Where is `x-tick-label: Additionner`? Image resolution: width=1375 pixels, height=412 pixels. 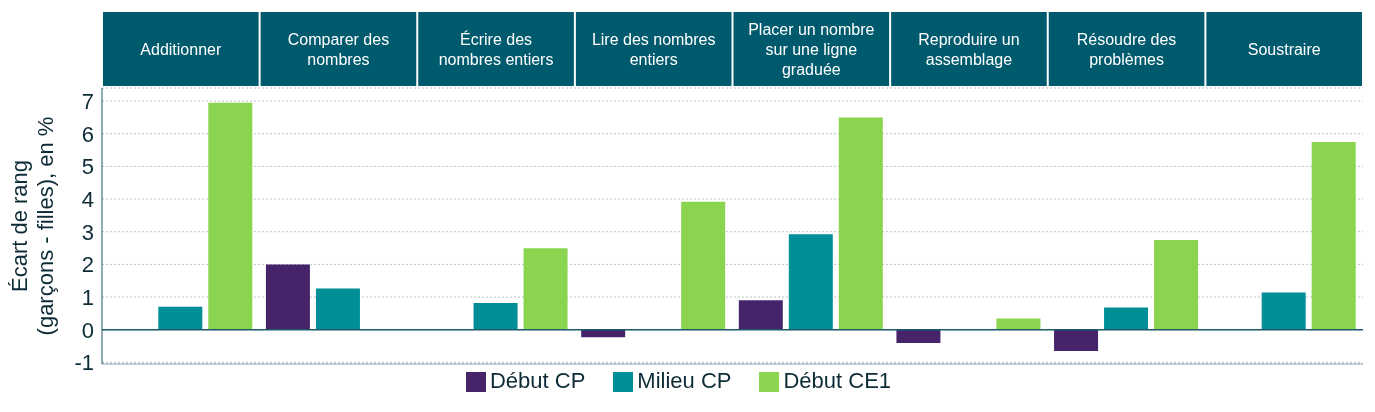 x-tick-label: Additionner is located at coordinates (181, 49).